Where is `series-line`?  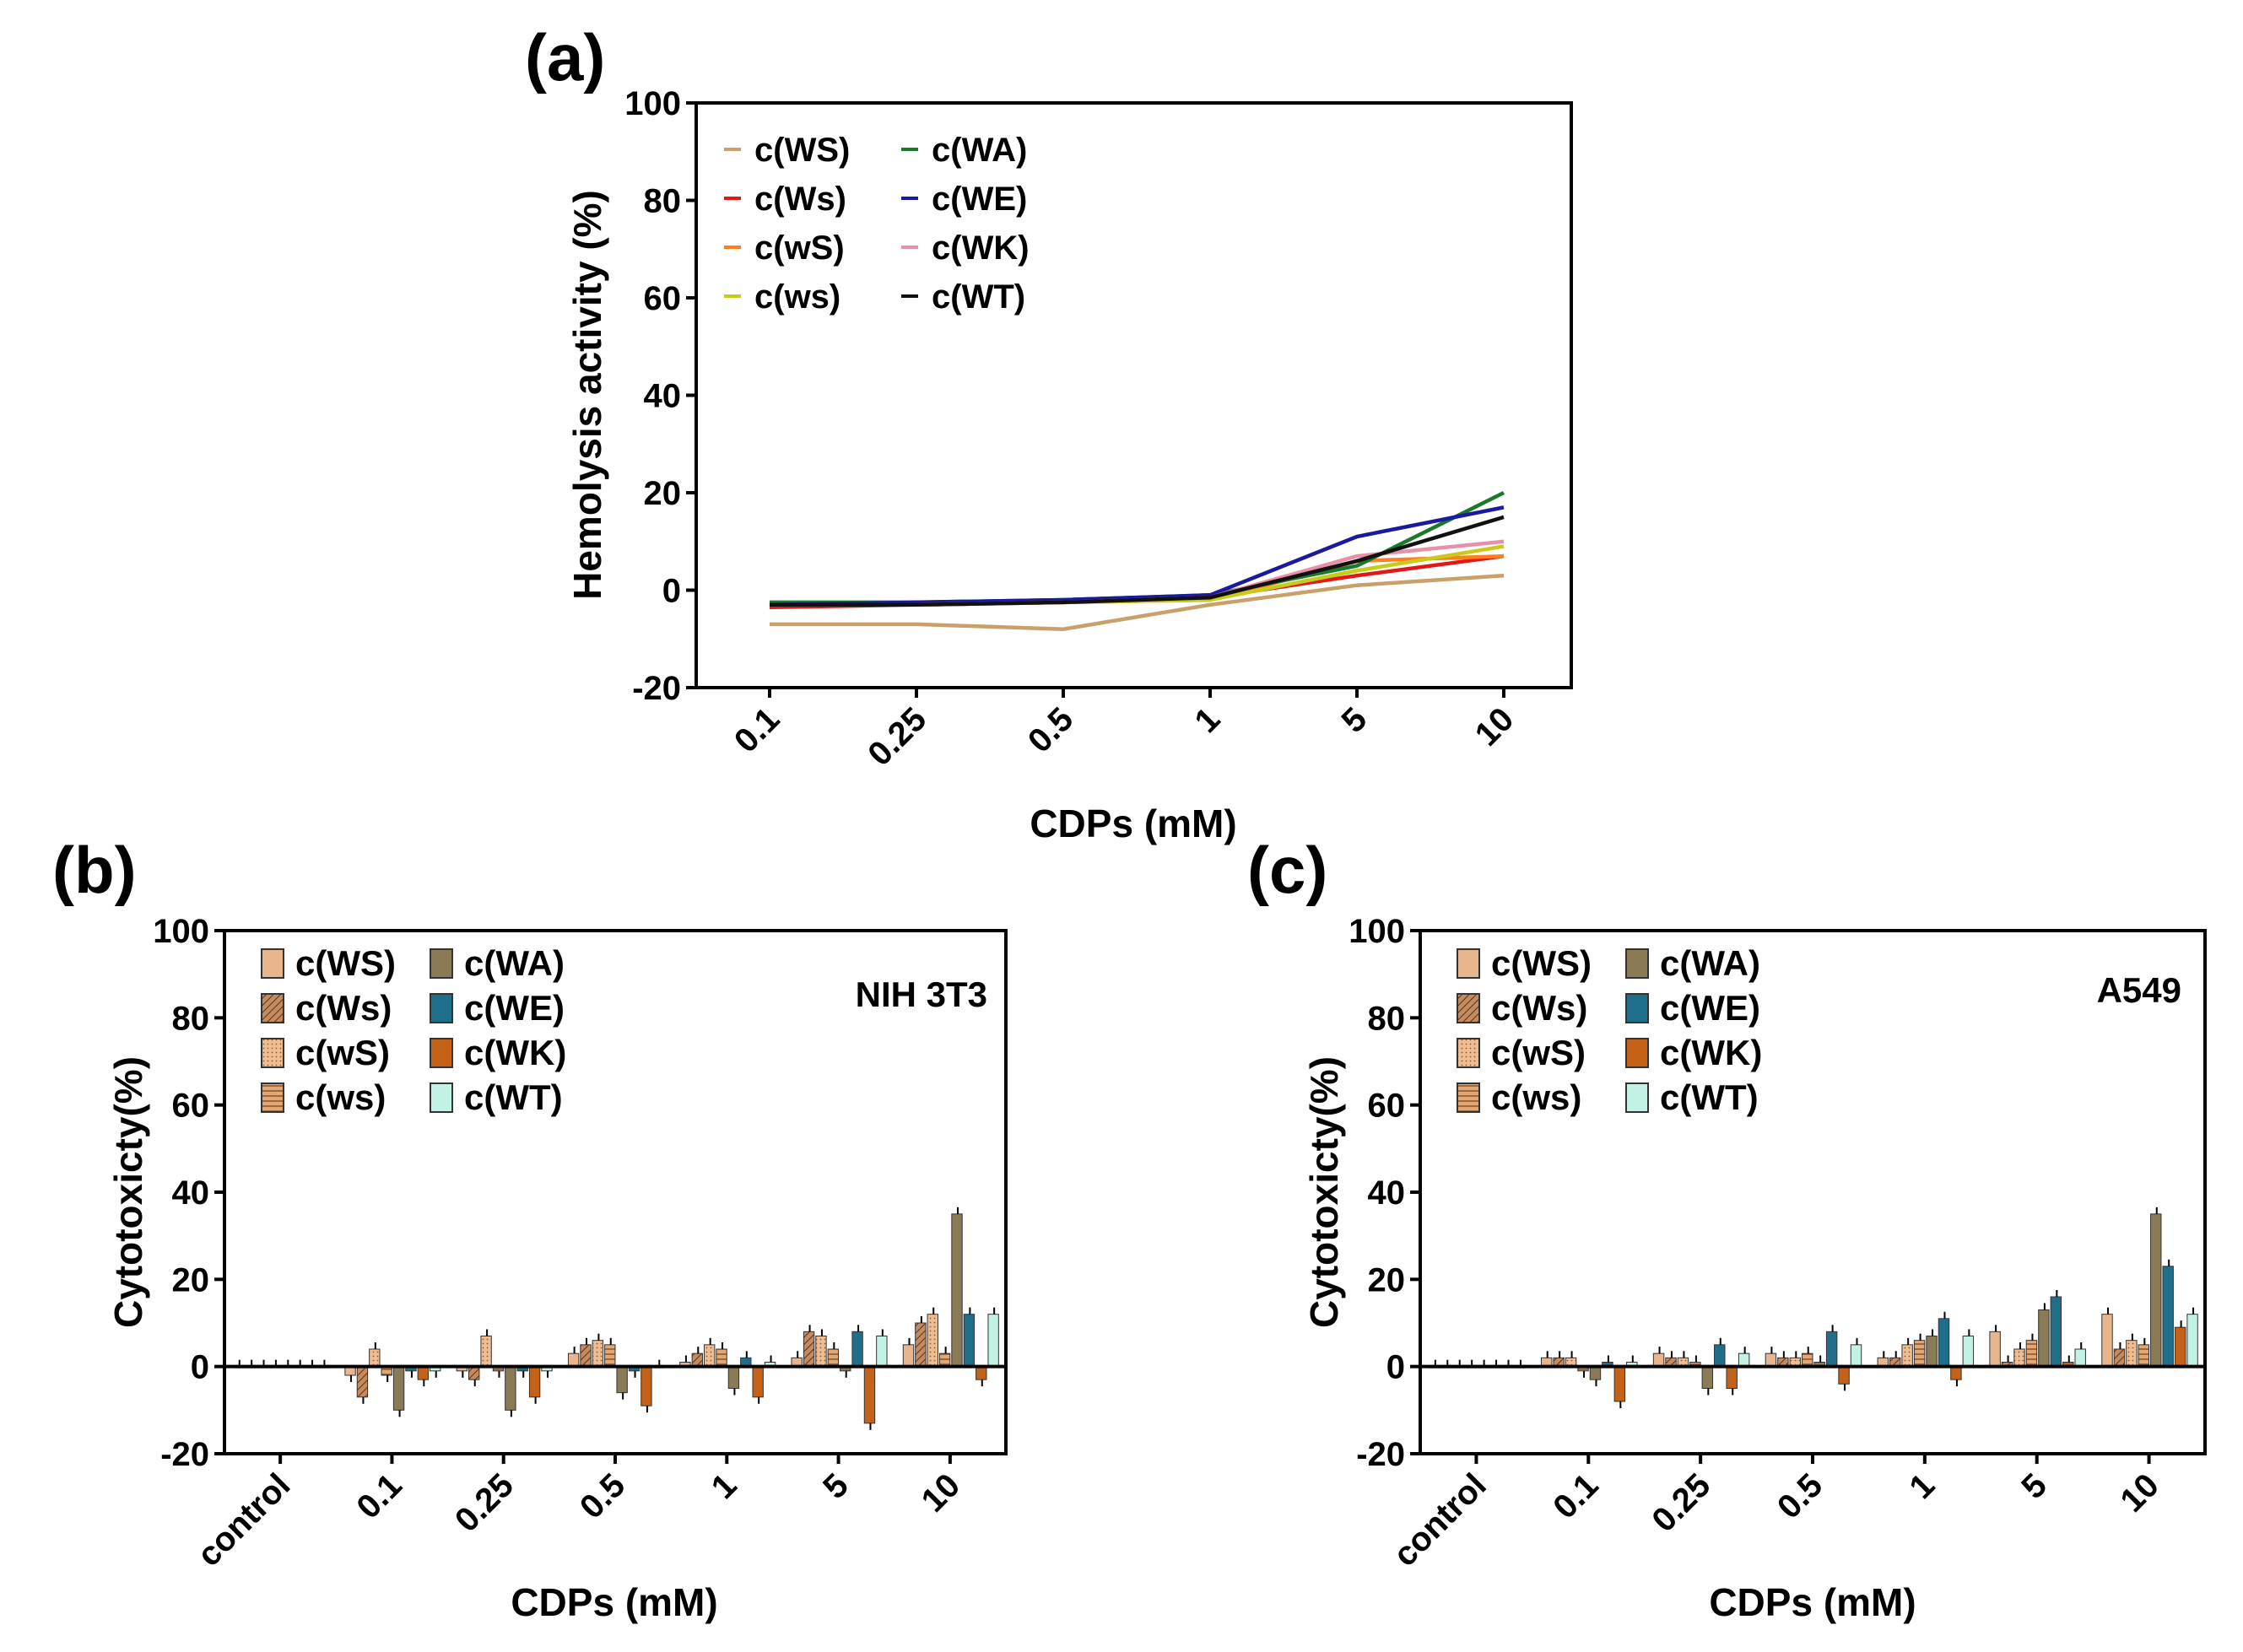
series-line is located at coordinates (1137, 561).